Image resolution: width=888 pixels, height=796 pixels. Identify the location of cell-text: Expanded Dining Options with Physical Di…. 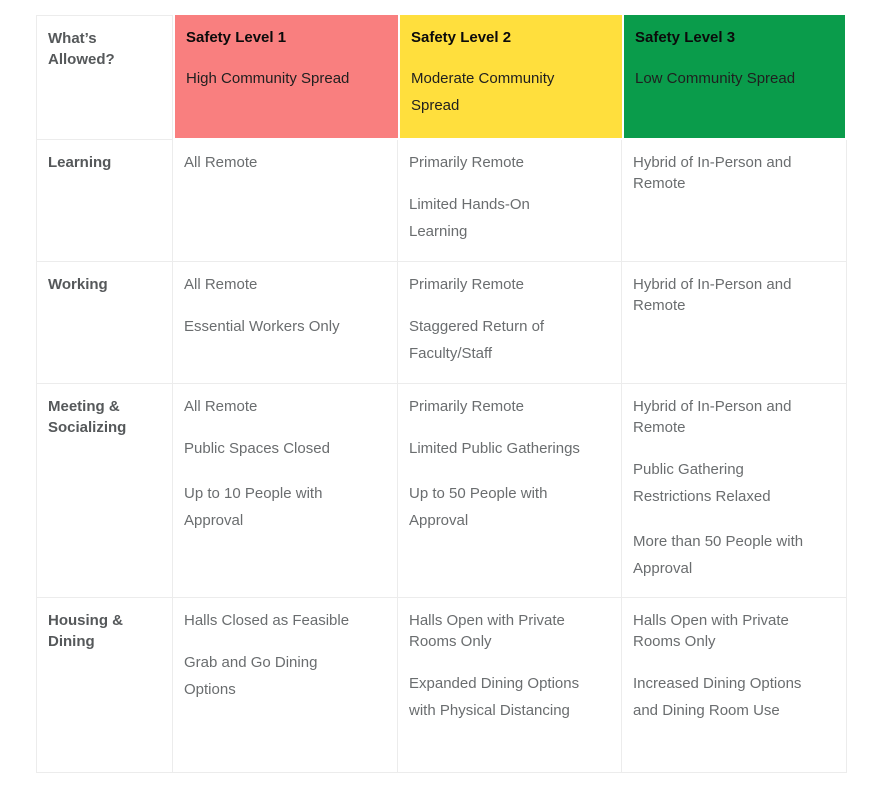
(494, 697).